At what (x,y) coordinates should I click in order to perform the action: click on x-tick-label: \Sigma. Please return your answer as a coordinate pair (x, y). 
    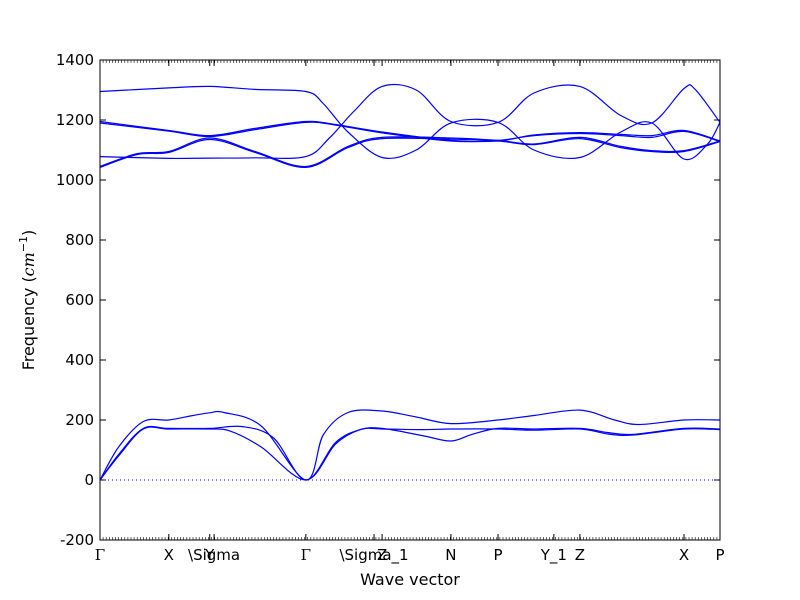
    Looking at the image, I should click on (214, 555).